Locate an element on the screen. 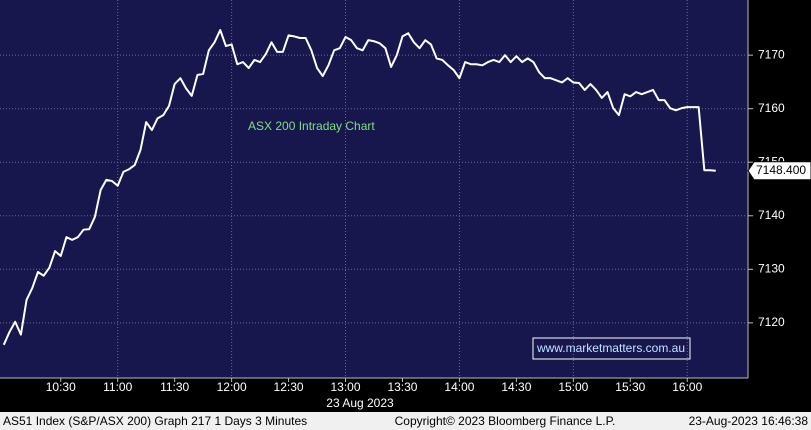  x-tick-label: 12:00 is located at coordinates (232, 387).